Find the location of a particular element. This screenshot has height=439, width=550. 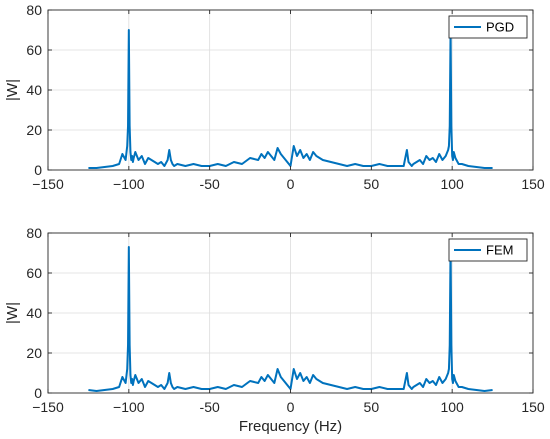

x-axis-title: Frequency (Hz) is located at coordinates (290, 426).